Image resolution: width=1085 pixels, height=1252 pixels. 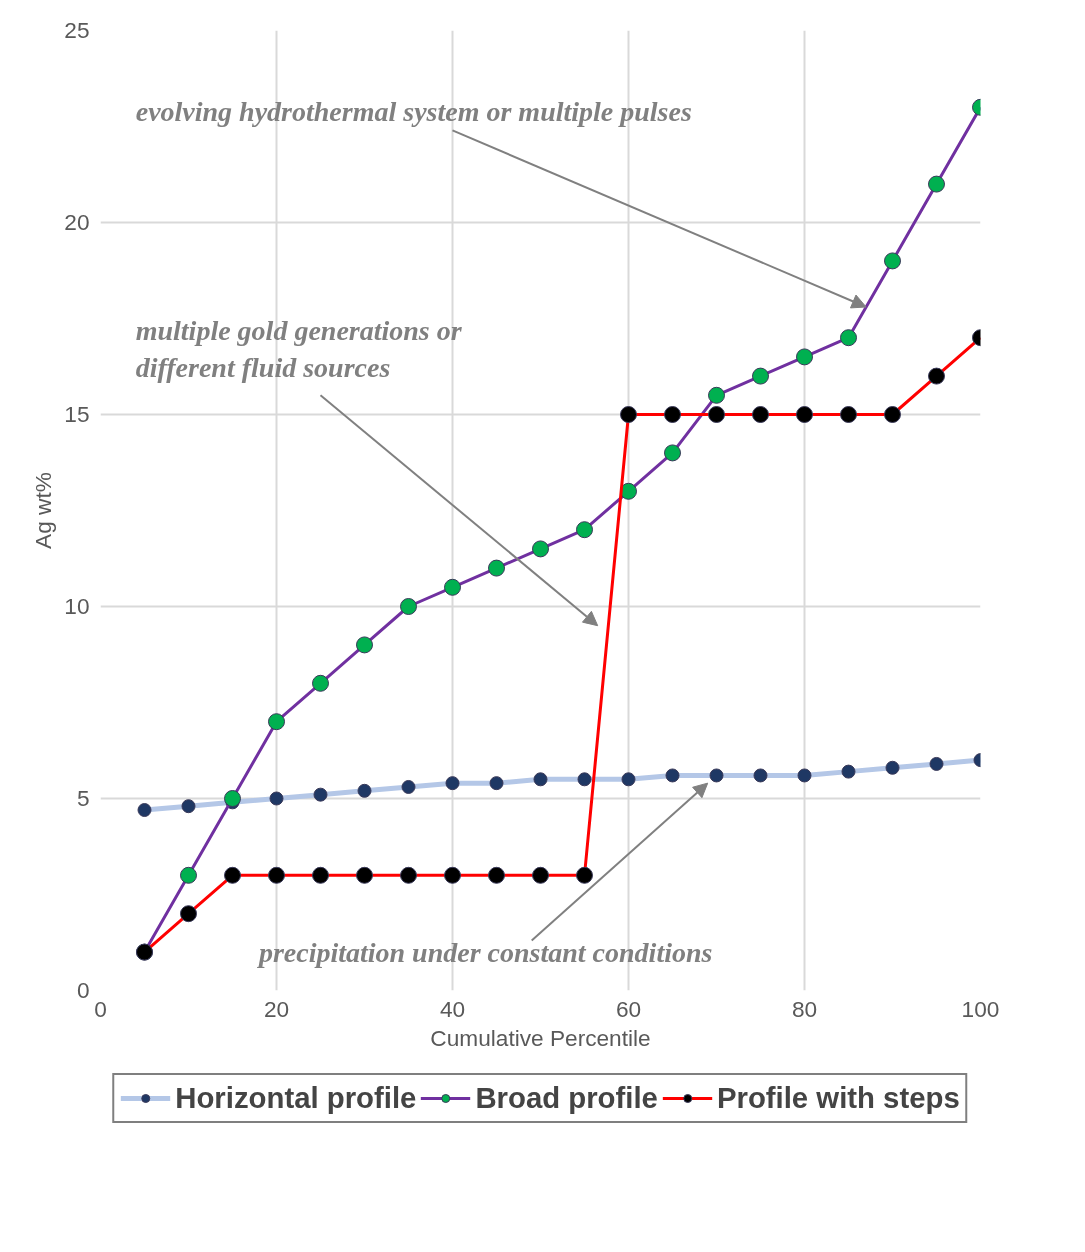 I want to click on x-tick-label: 40, so click(x=452, y=1008).